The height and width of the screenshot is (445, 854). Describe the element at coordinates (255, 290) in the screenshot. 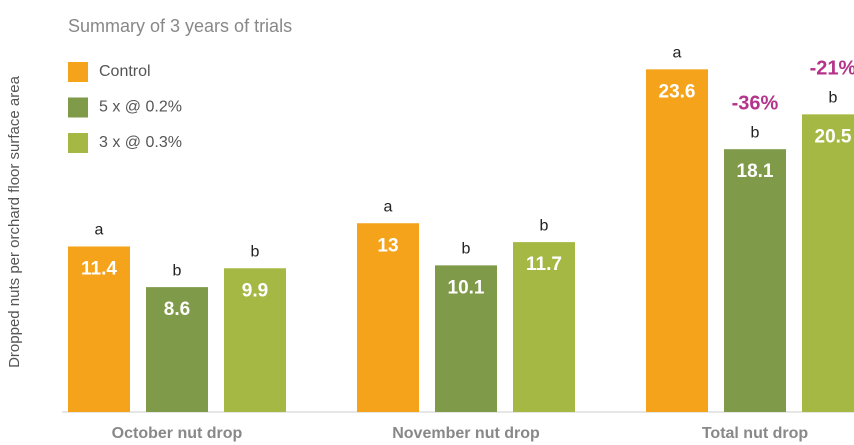

I see `data-label: 9.9` at that location.